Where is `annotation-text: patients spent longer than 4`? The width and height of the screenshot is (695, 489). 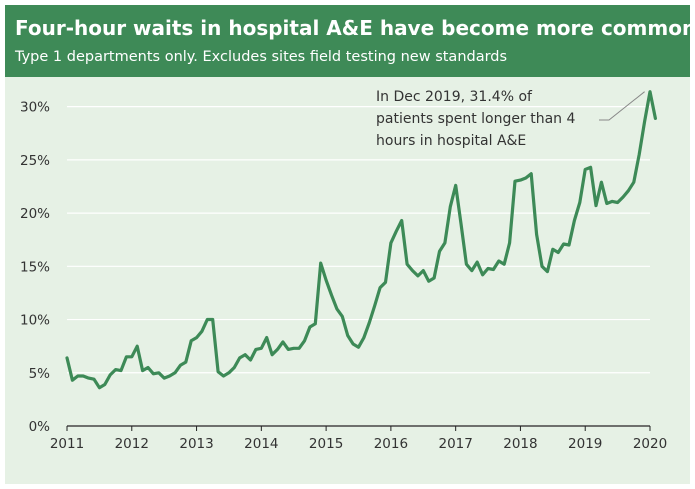
annotation-text: patients spent longer than 4 is located at coordinates (475, 119).